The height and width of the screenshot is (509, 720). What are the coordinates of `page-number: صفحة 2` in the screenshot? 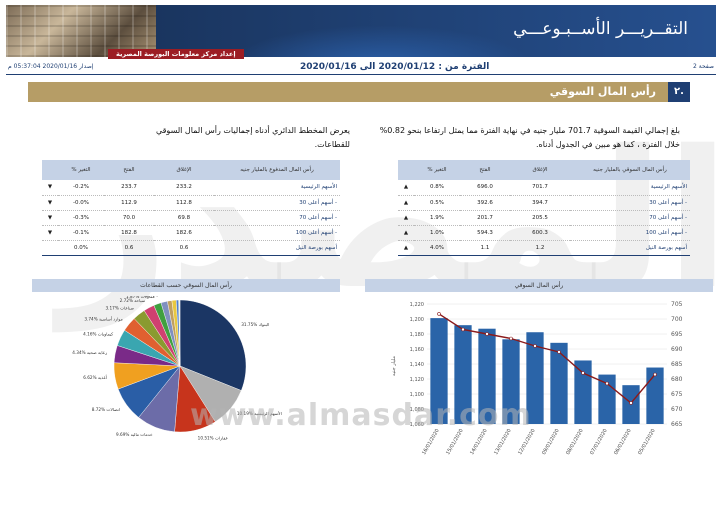 It's located at (703, 66).